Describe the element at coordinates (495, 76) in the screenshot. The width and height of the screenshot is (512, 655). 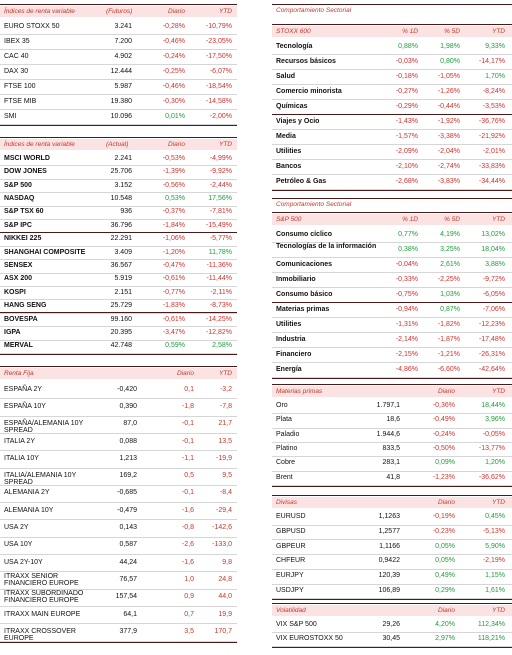
I see `cell-value: 1,70%` at that location.